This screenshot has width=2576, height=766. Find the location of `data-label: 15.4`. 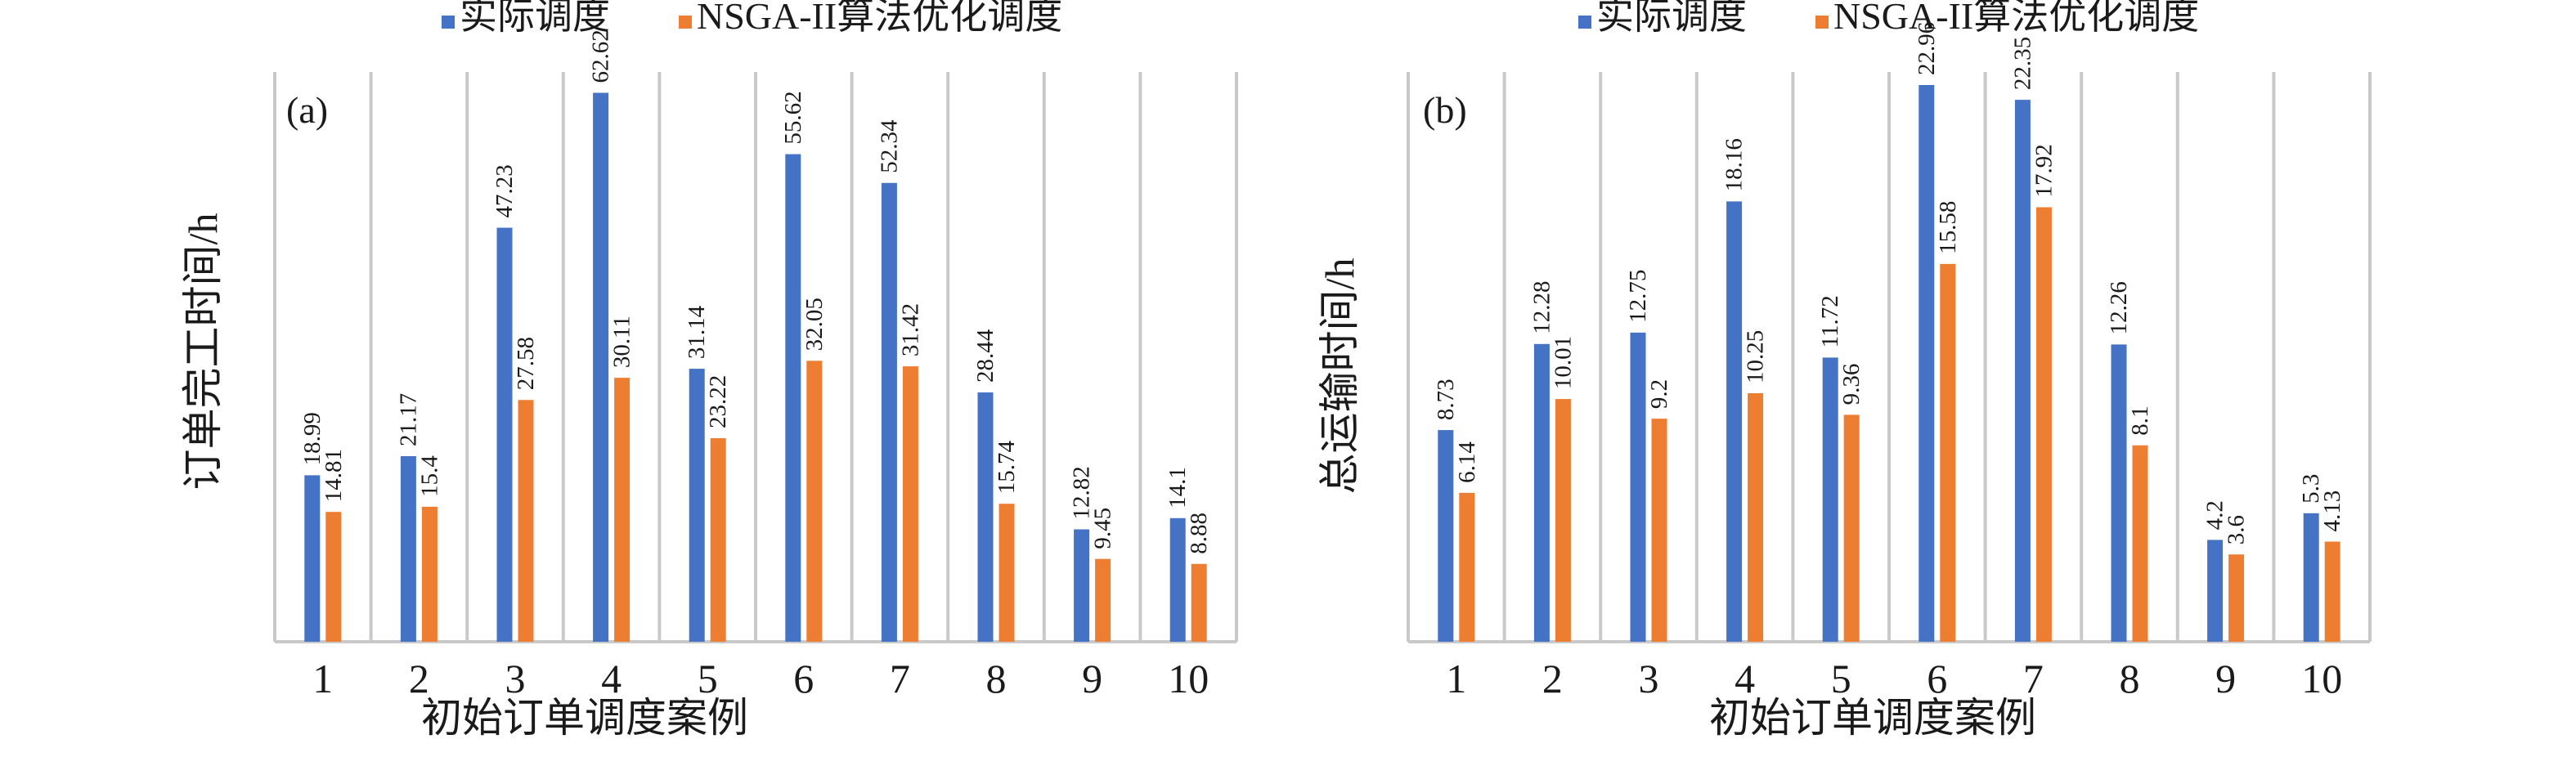

data-label: 15.4 is located at coordinates (429, 476).